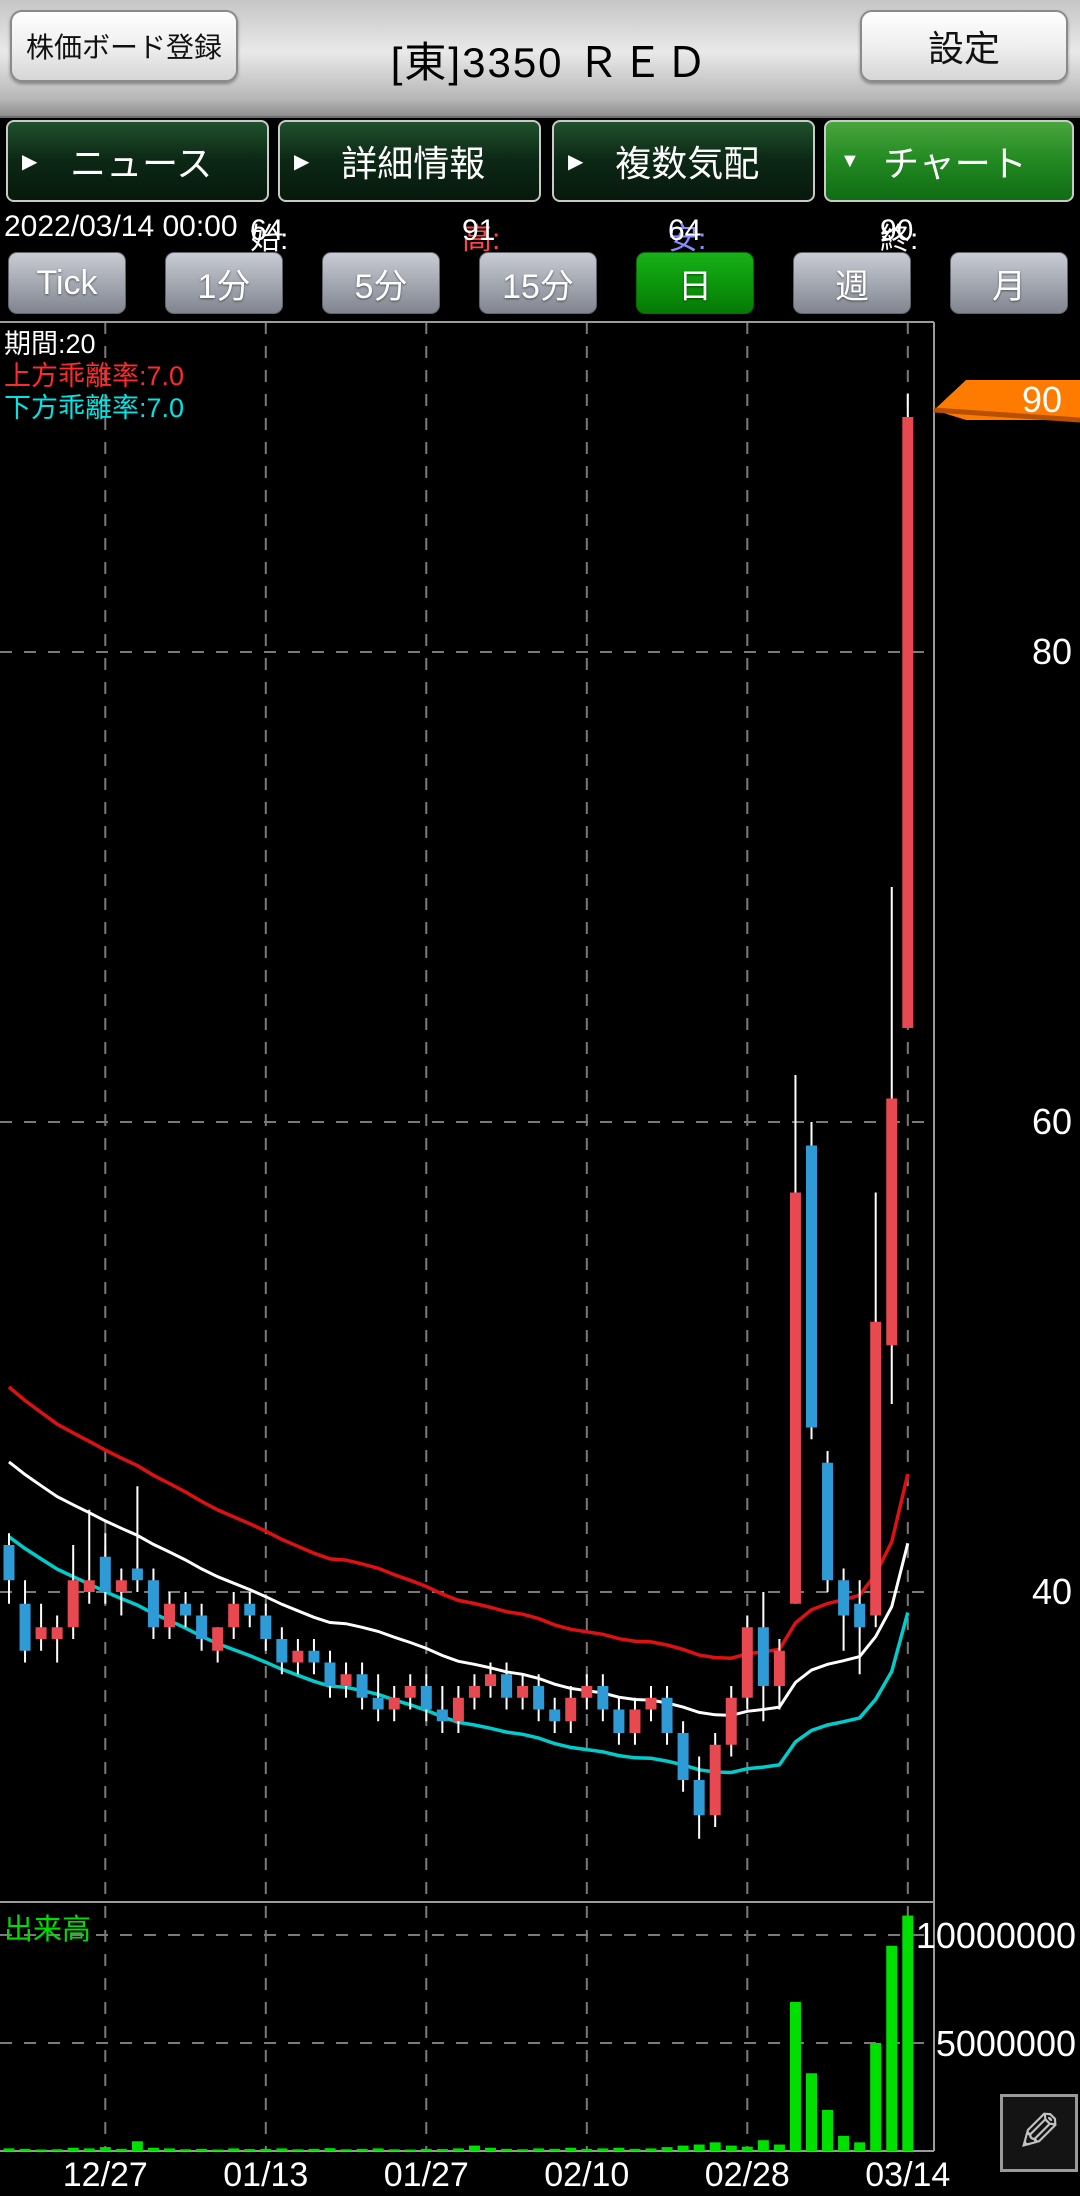 The height and width of the screenshot is (2196, 1080). What do you see at coordinates (50, 344) in the screenshot?
I see `indicator-period-label: 期間:20` at bounding box center [50, 344].